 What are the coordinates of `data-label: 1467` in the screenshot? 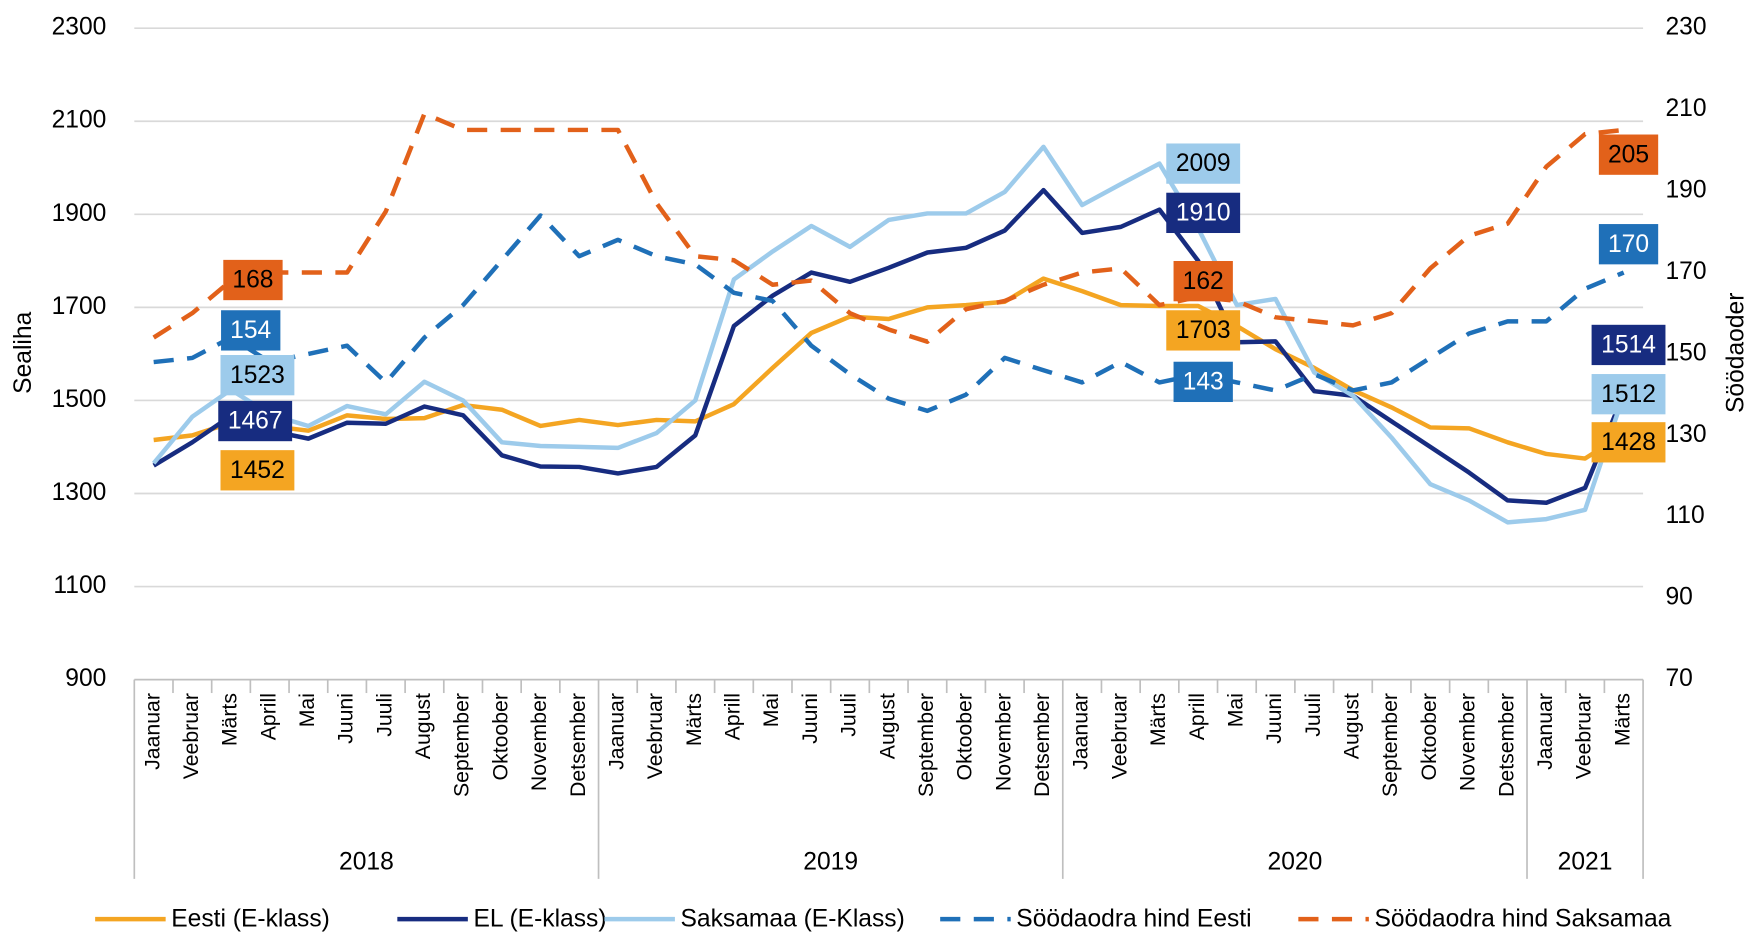 It's located at (255, 421).